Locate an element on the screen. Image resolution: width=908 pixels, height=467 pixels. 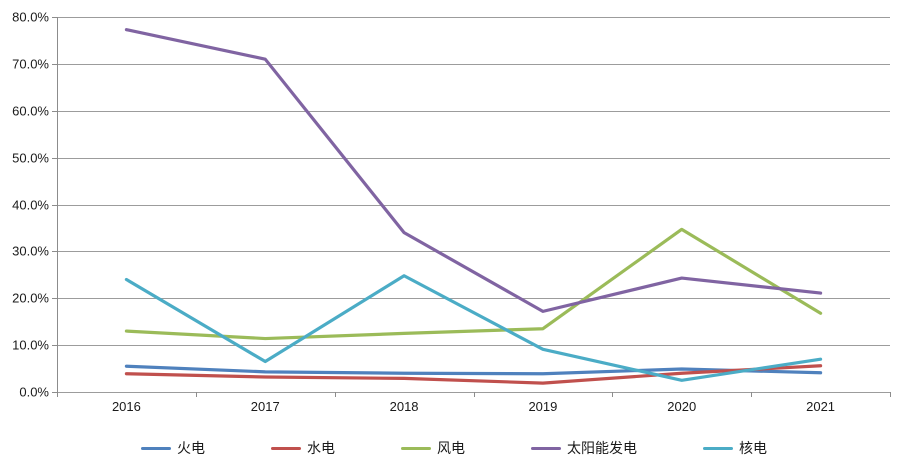
legend-item-2: 风电 is located at coordinates (433, 448).